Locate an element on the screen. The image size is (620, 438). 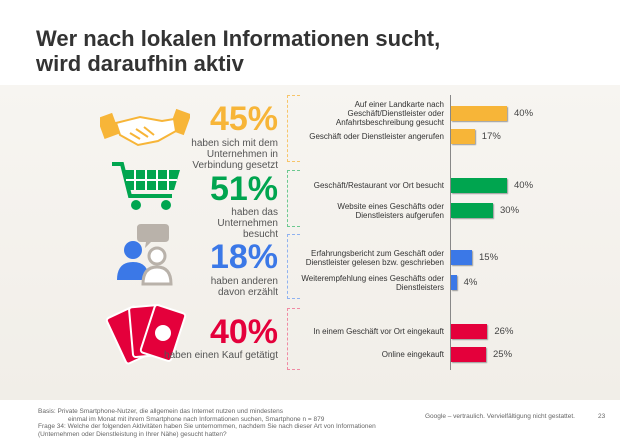
group-text-tell: haben anderen davon erzählt is located at coordinates (244, 287).